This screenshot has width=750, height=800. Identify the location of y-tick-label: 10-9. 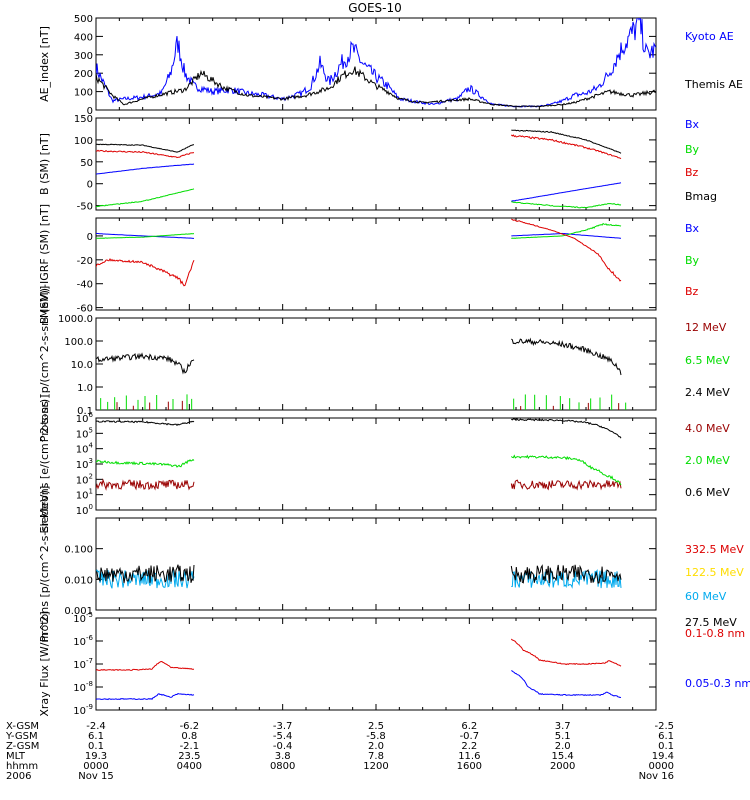
(83, 710).